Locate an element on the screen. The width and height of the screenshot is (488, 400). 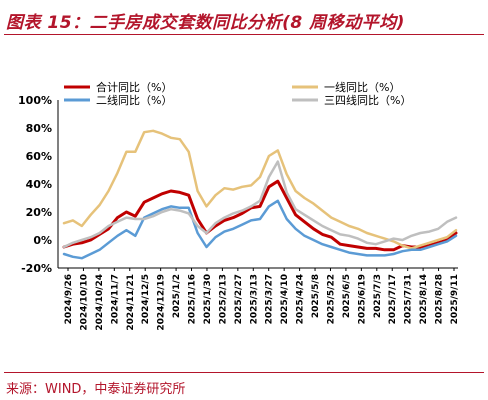
x-tick-label: 2025/6/5 is located at coordinates (347, 296).